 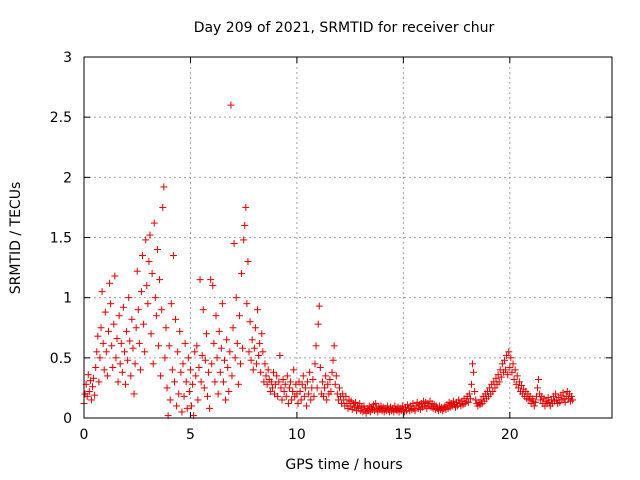 What do you see at coordinates (67, 419) in the screenshot?
I see `y-tick-label: 0` at bounding box center [67, 419].